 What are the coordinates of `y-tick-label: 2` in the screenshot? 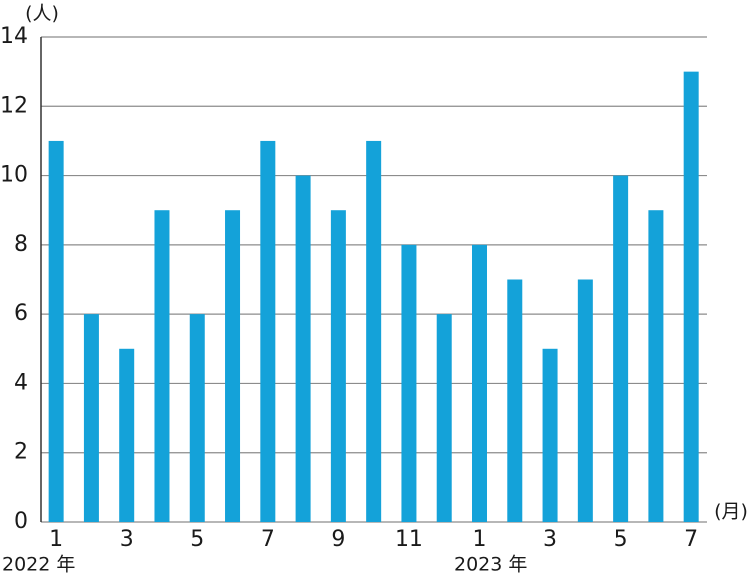 It's located at (21, 452).